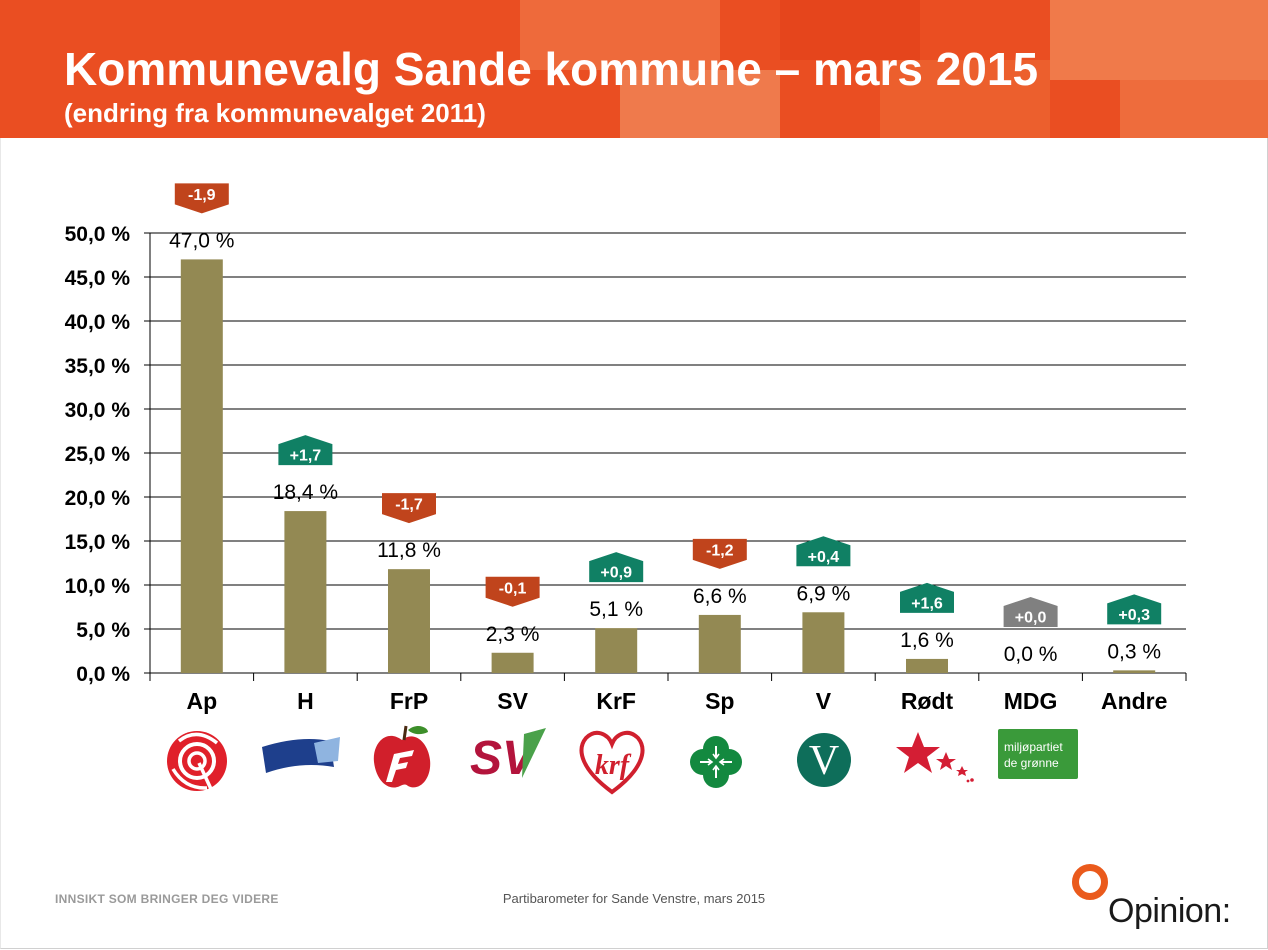  I want to click on svg-text: krf, so click(613, 765).